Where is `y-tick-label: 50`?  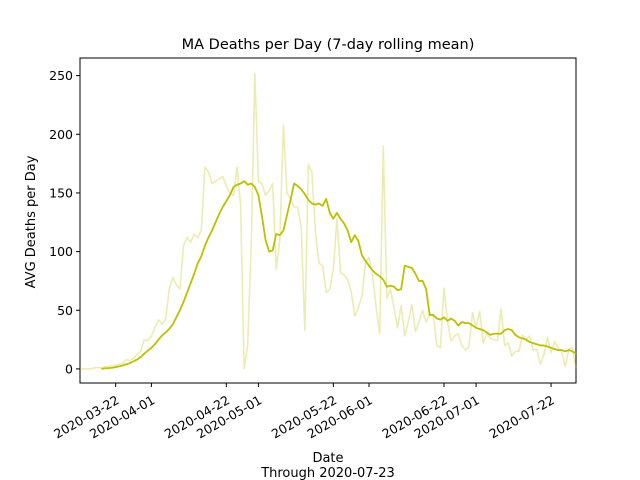
y-tick-label: 50 is located at coordinates (65, 310).